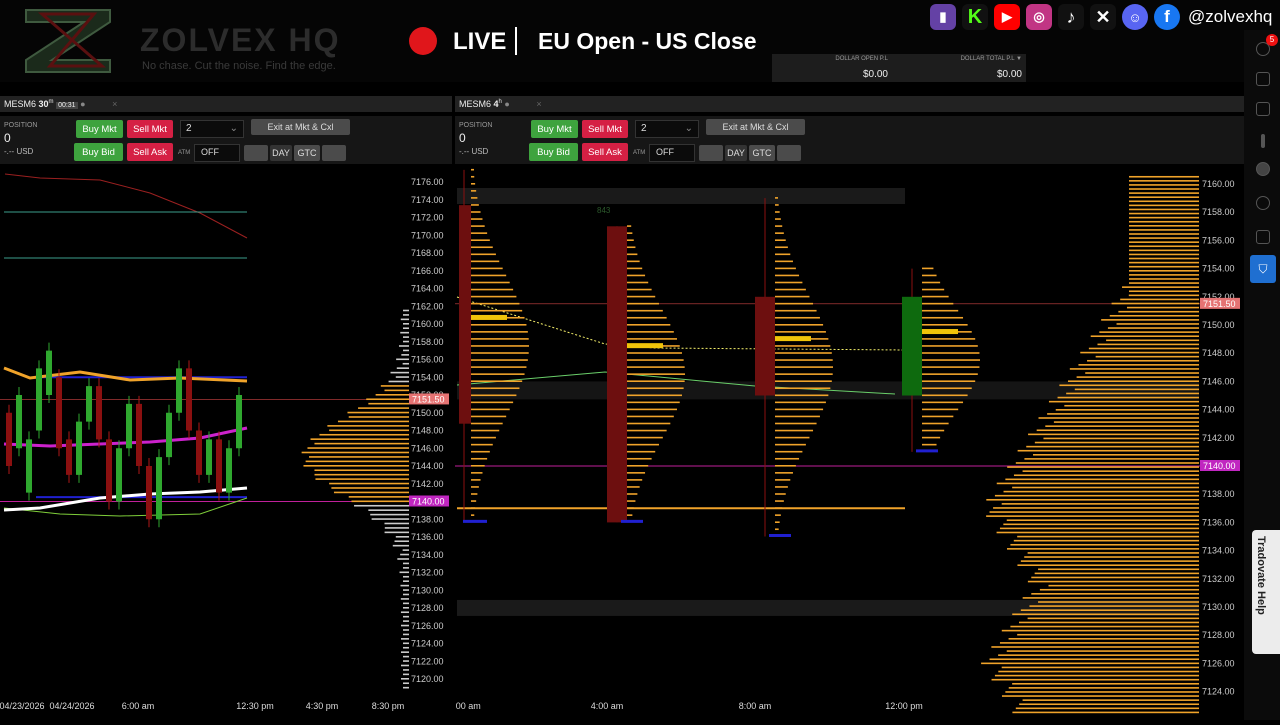 This screenshot has width=1280, height=725. I want to click on total-pl-label: DOLLAR TOTAL P.L ▼, so click(991, 59).